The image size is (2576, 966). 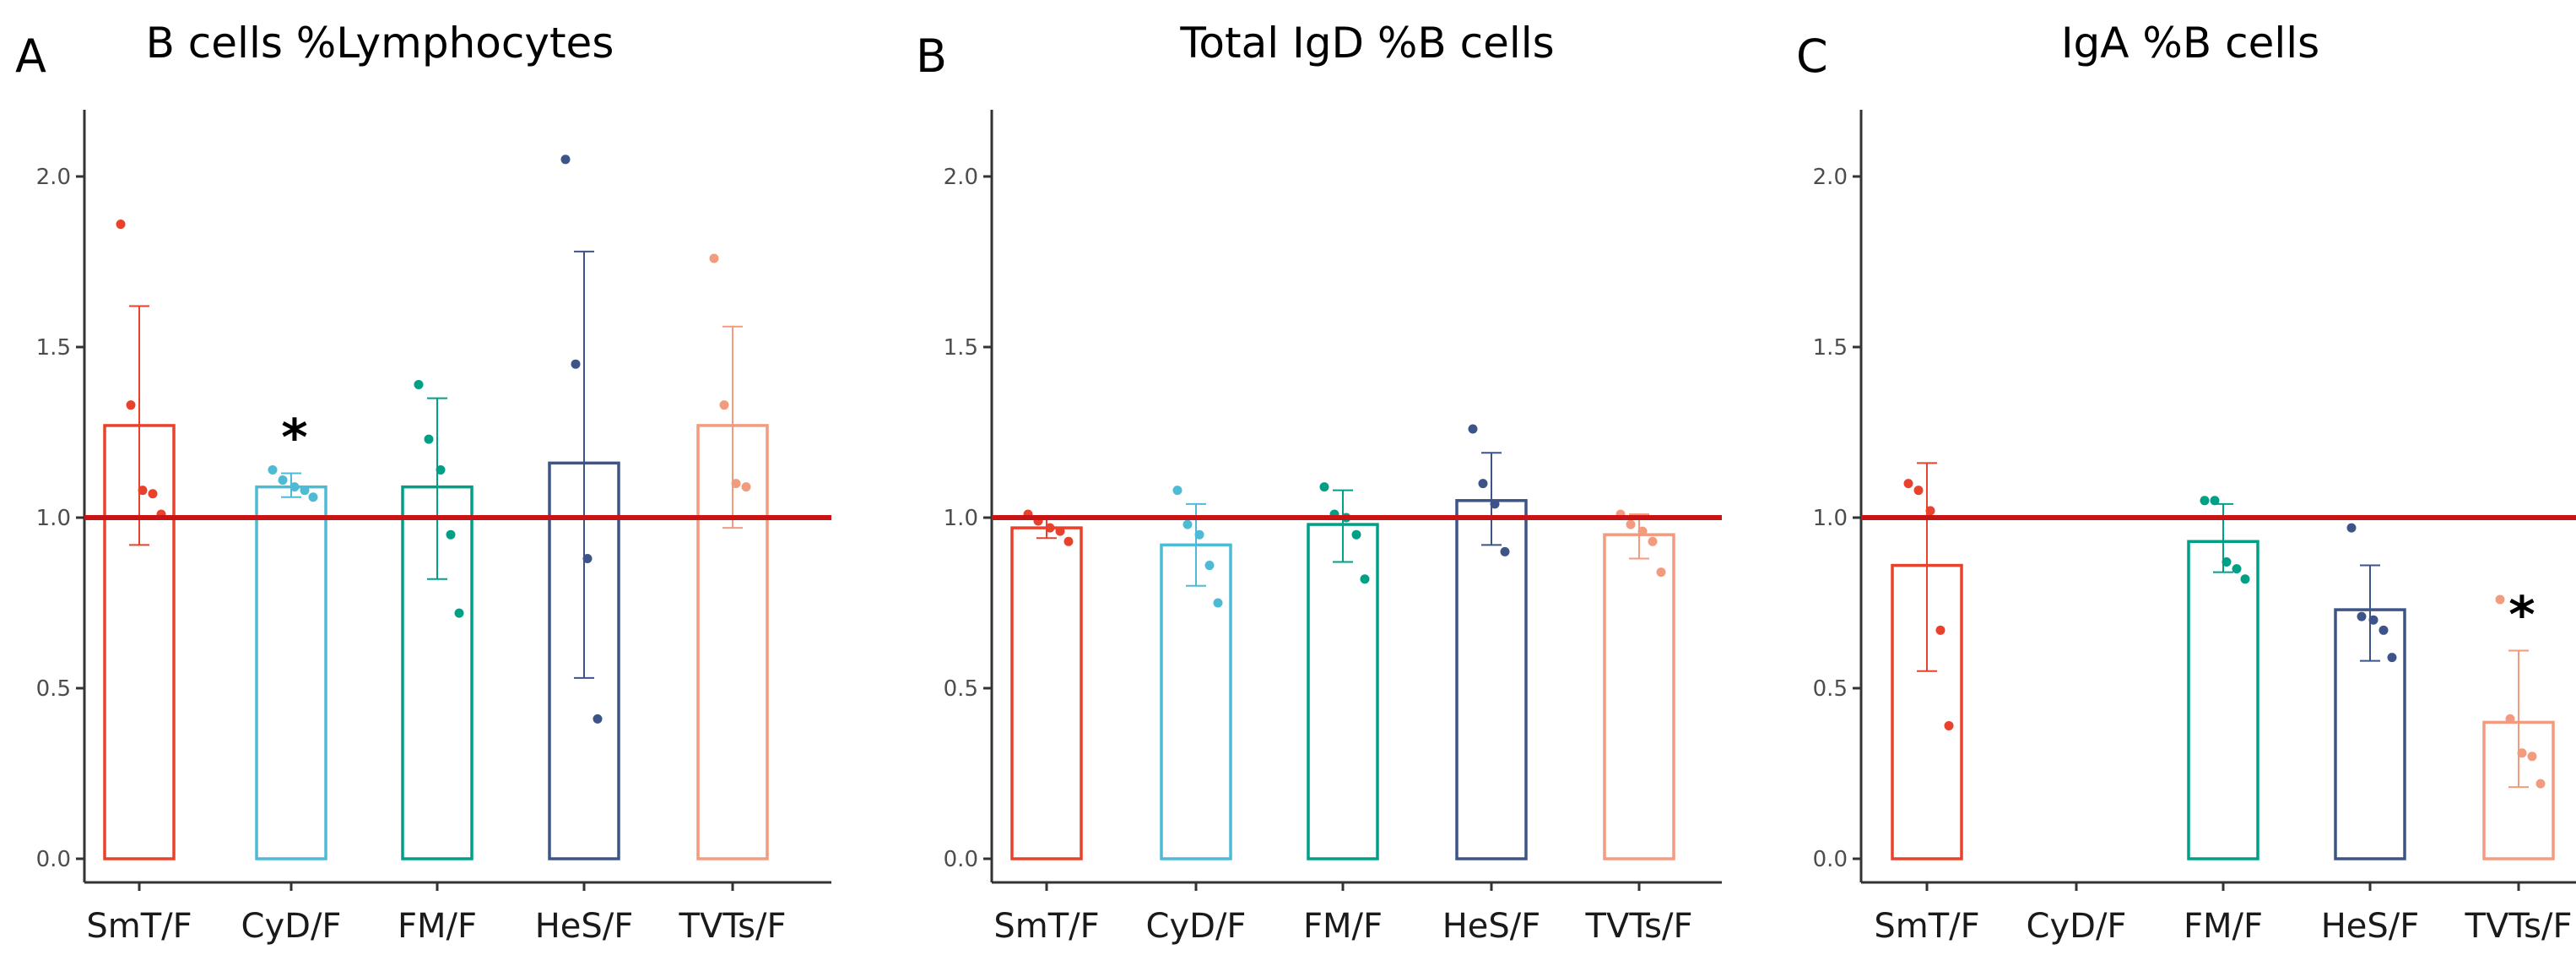 I want to click on panel-c-bar, so click(x=2223, y=700).